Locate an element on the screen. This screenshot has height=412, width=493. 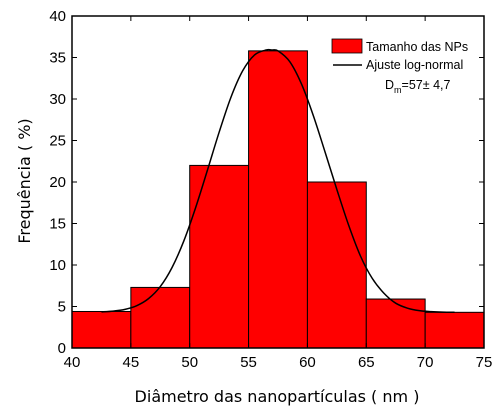
mean-diameter-annotation: Dm=57± 4,7 is located at coordinates (417, 86).